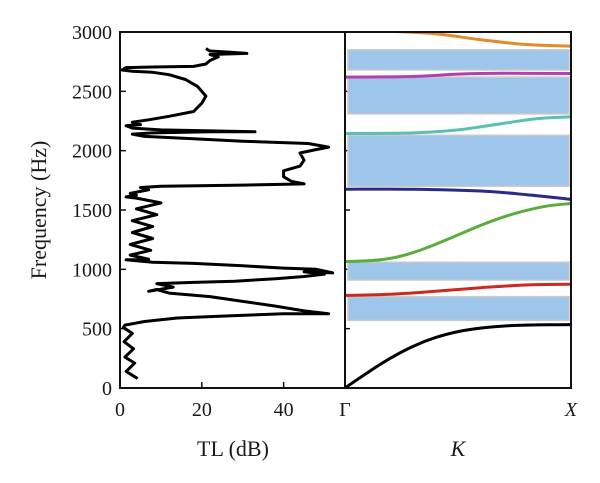  I want to click on y-tick-label: 0, so click(107, 389).